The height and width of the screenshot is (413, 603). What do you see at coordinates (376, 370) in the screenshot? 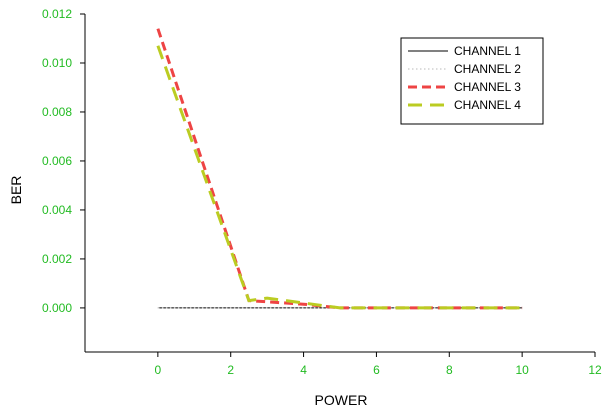
I see `x-tick-label: 6` at bounding box center [376, 370].